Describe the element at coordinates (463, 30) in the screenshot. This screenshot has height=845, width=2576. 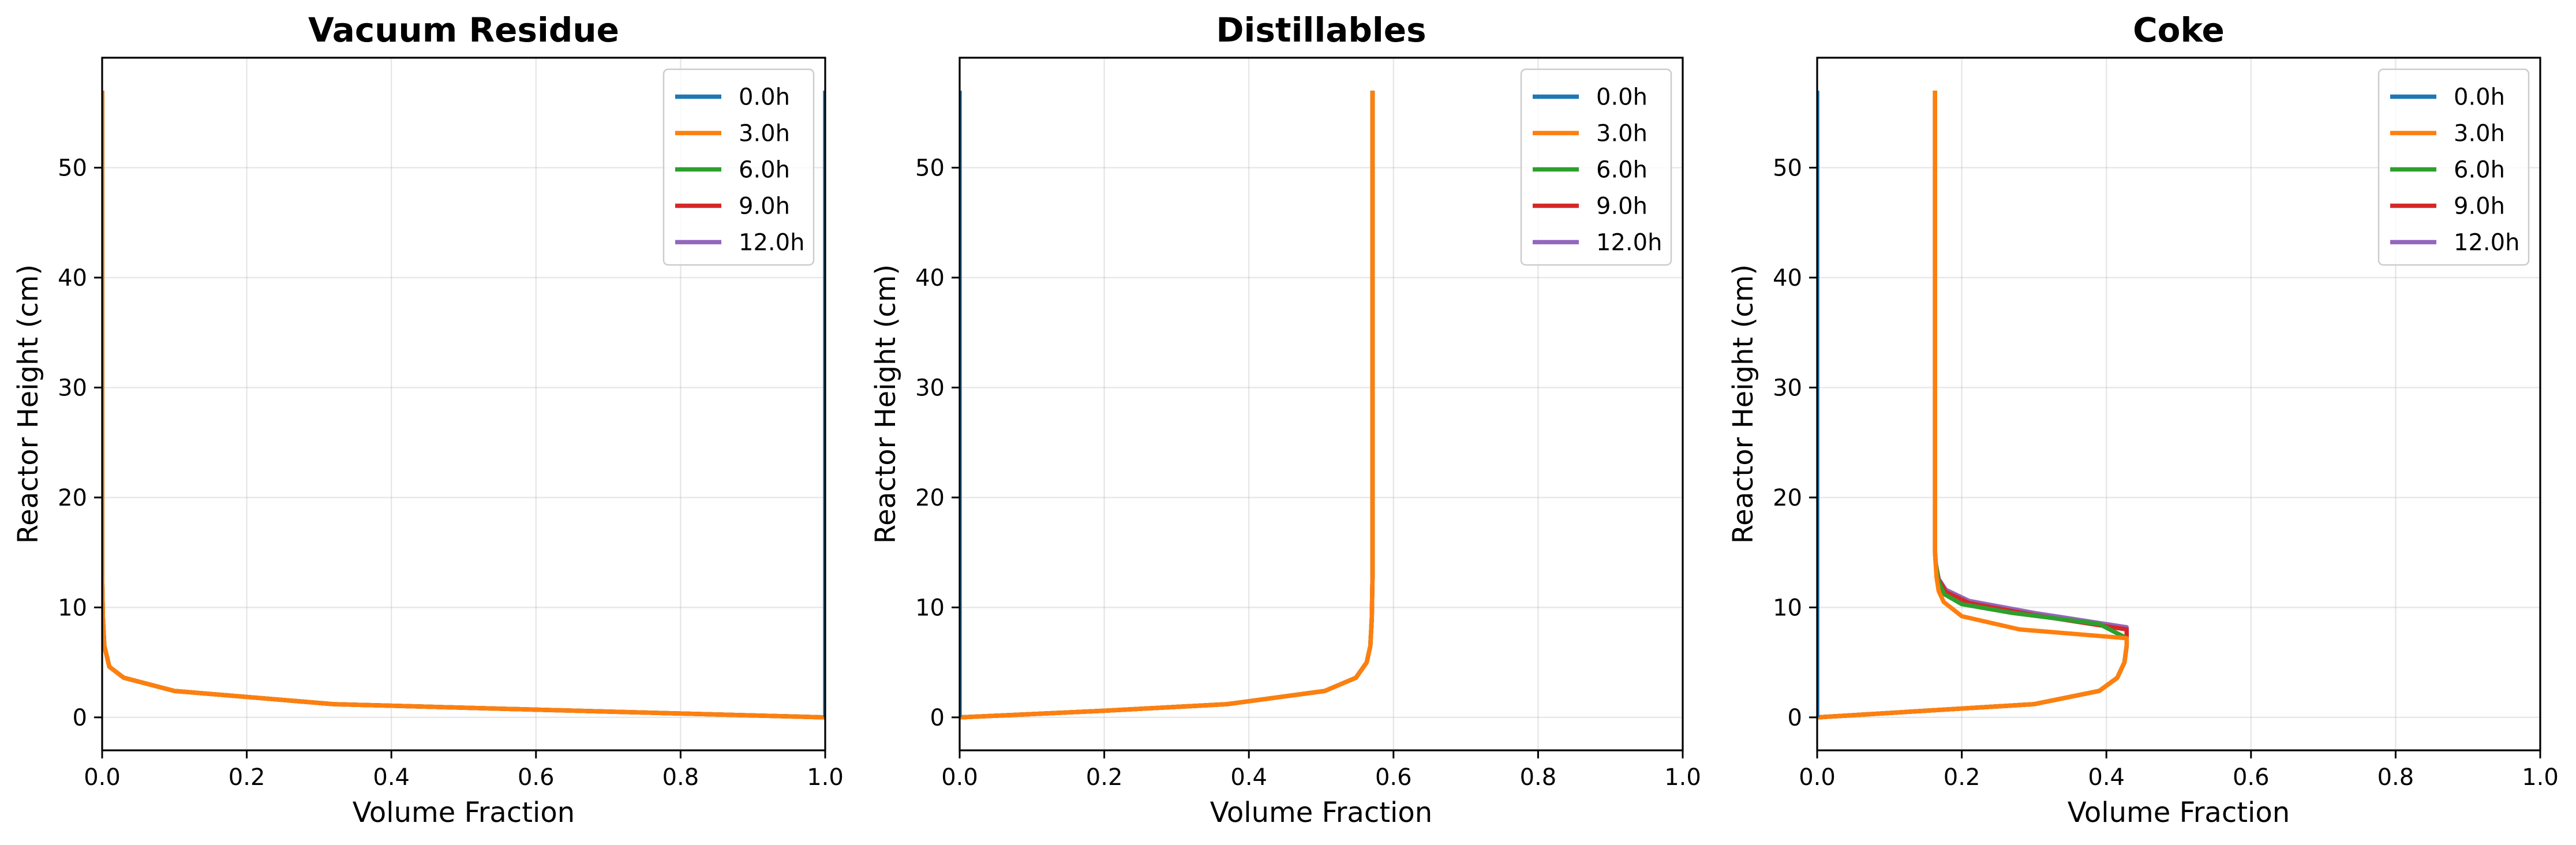
I see `chart-title: Vacuum Residue` at that location.